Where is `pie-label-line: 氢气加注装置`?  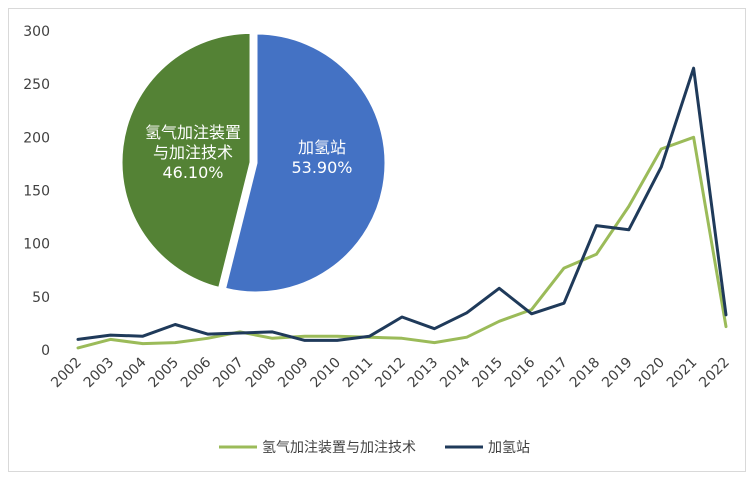 pie-label-line: 氢气加注装置 is located at coordinates (193, 132).